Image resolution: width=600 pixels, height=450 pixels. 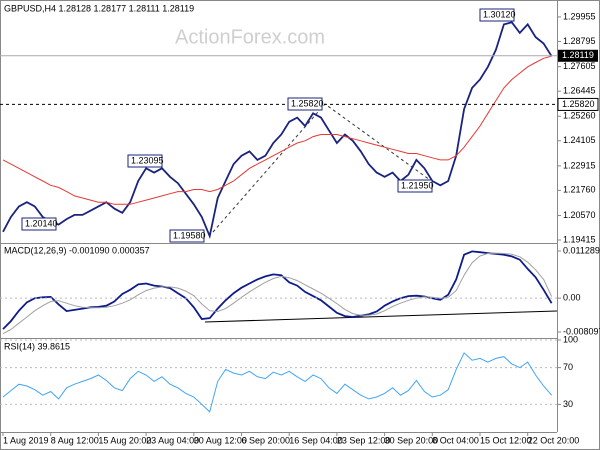 What do you see at coordinates (26, 440) in the screenshot?
I see `x-tick-label: 1 Aug 2019` at bounding box center [26, 440].